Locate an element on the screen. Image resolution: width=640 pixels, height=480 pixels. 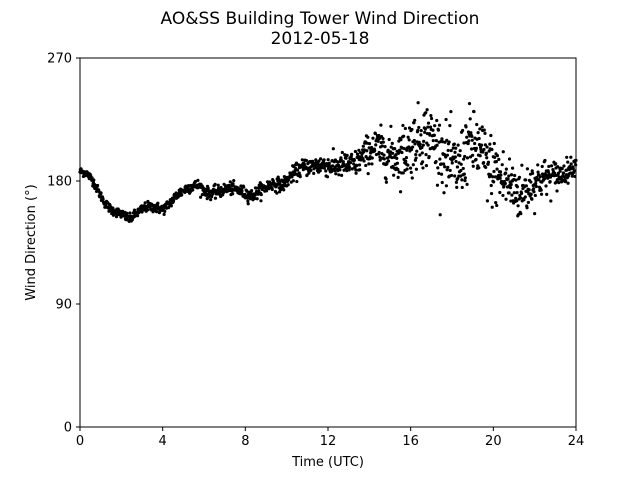
y-axis-label: Wind Direction (°) is located at coordinates (31, 242).